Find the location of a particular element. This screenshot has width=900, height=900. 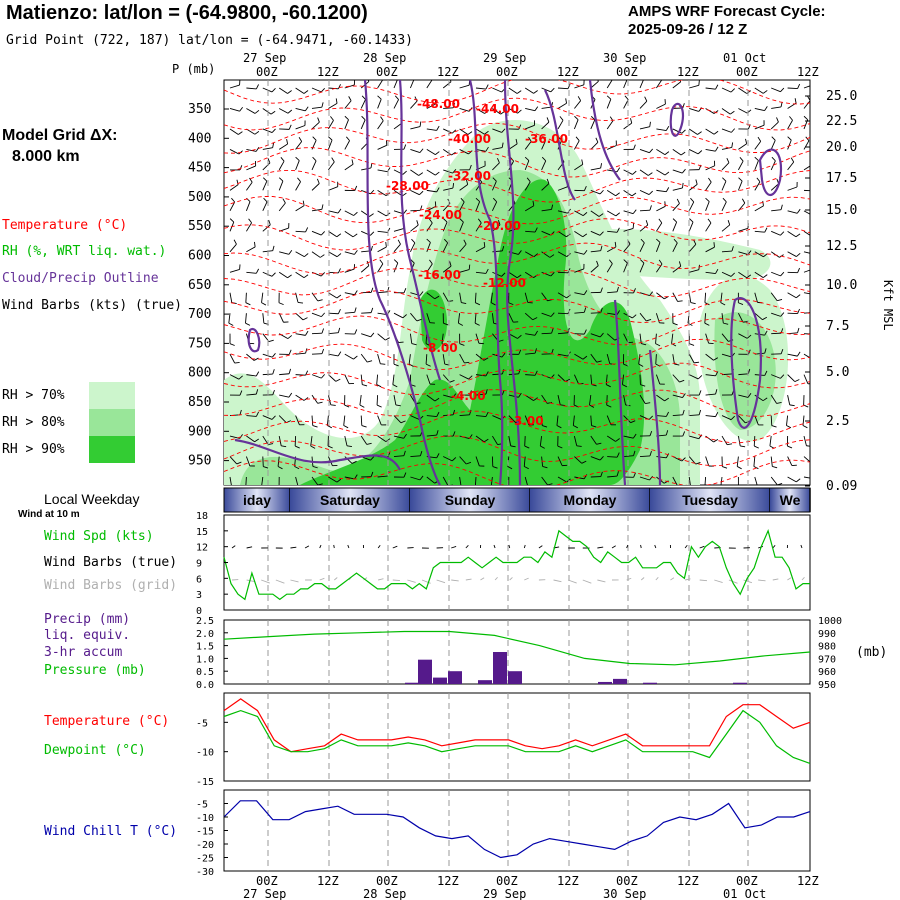

kft-tick-label: 5.0 is located at coordinates (837, 372).